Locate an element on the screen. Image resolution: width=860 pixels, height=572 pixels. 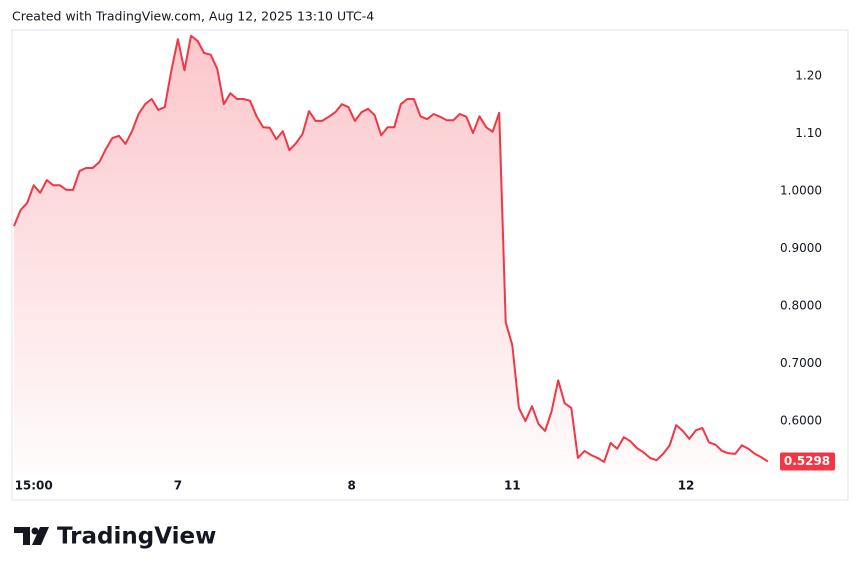
x-tick-label: 12 is located at coordinates (686, 486).